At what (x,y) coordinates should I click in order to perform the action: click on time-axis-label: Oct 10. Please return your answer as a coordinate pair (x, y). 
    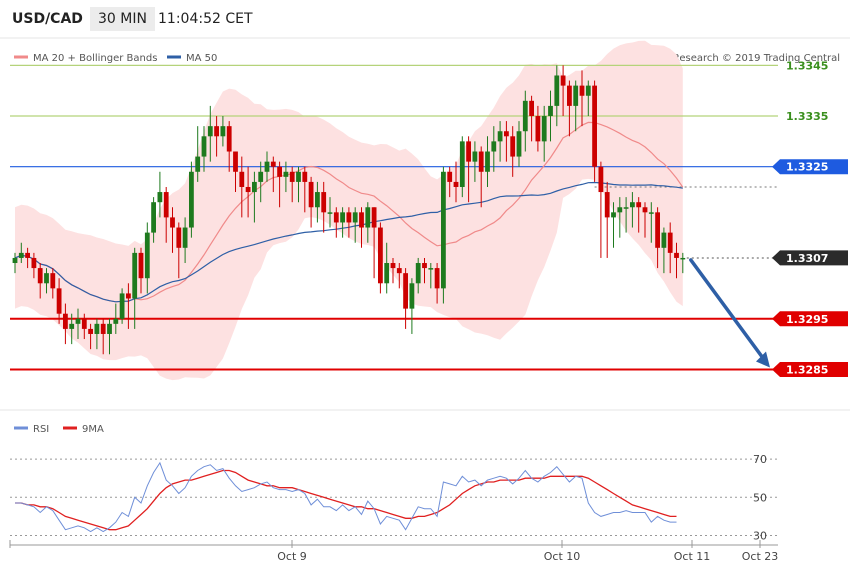
    Looking at the image, I should click on (562, 556).